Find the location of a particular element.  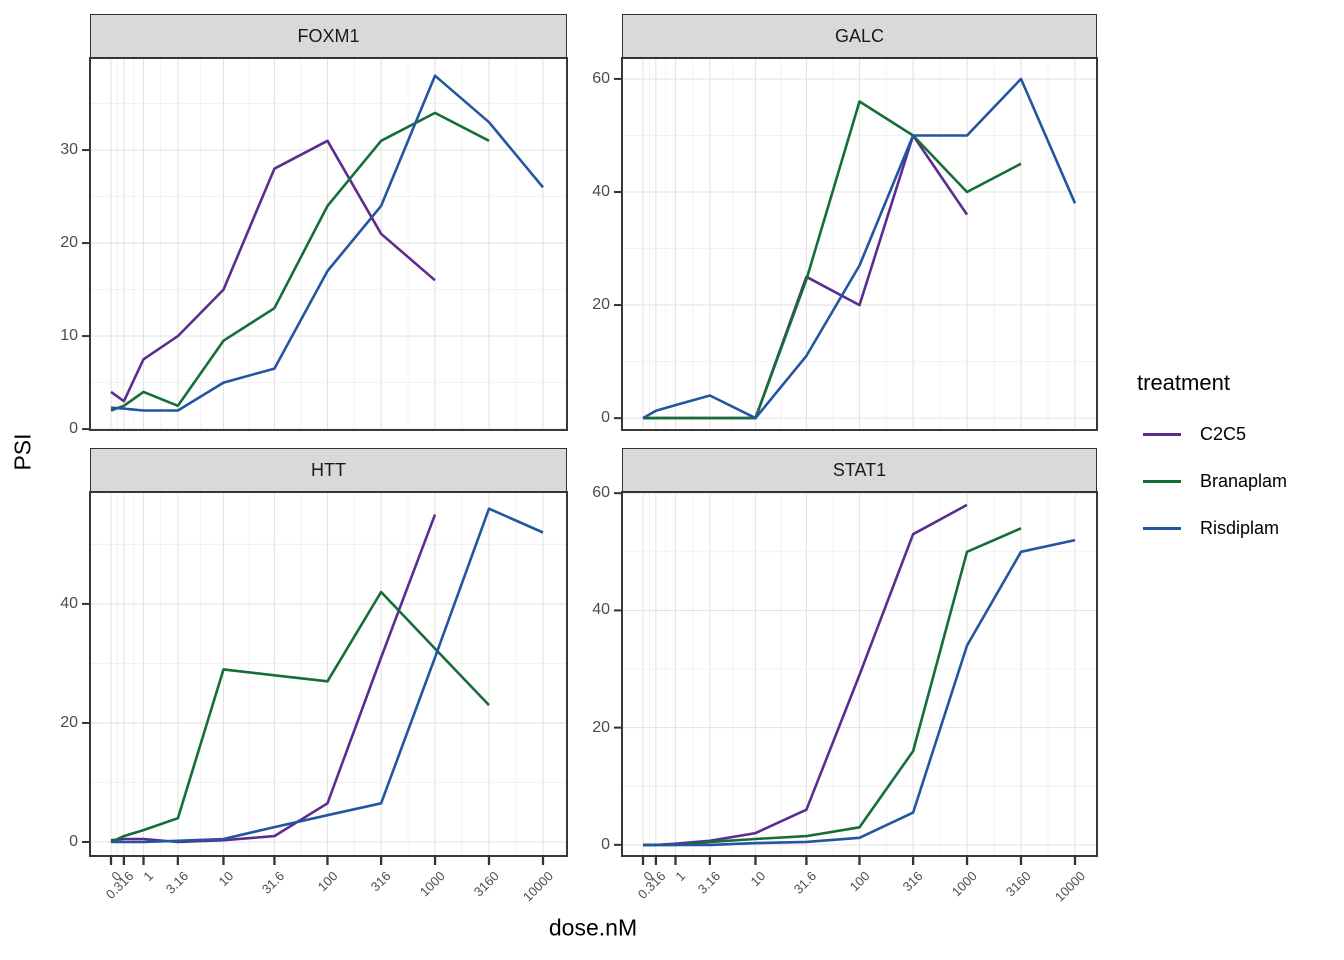

facet-strip-htt: HTT is located at coordinates (328, 470).